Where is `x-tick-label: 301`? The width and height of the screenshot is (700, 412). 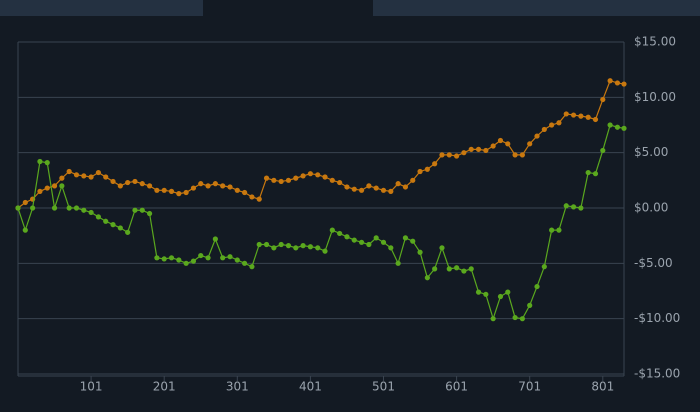 x-tick-label: 301 is located at coordinates (237, 387).